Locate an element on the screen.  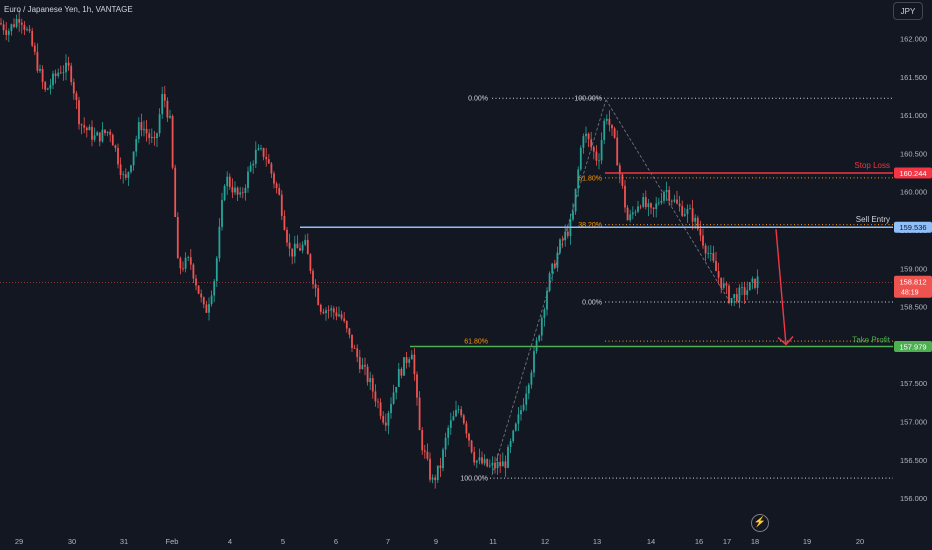
time-tick-label: 5 is located at coordinates (283, 541).